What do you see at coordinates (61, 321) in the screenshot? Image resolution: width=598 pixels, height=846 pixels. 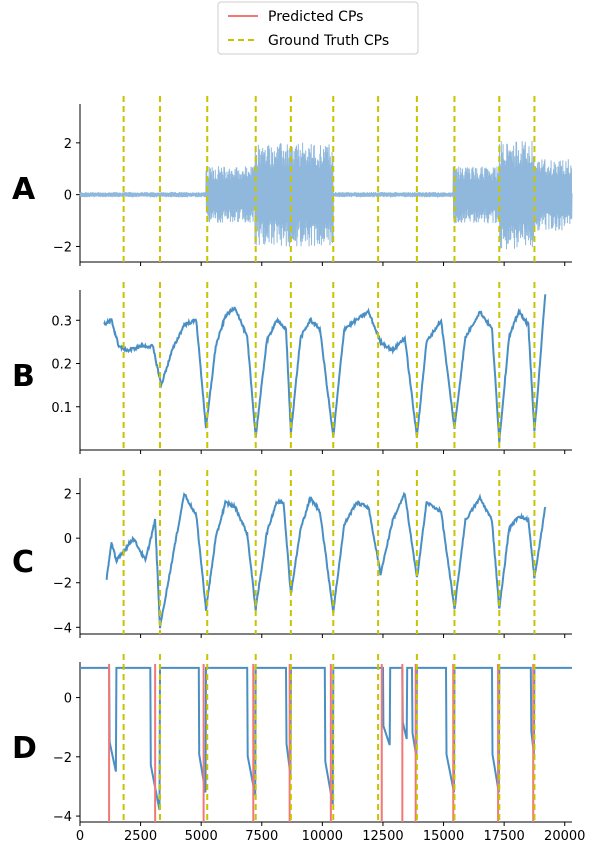 I see `y-tick-label: 0.3` at bounding box center [61, 321].